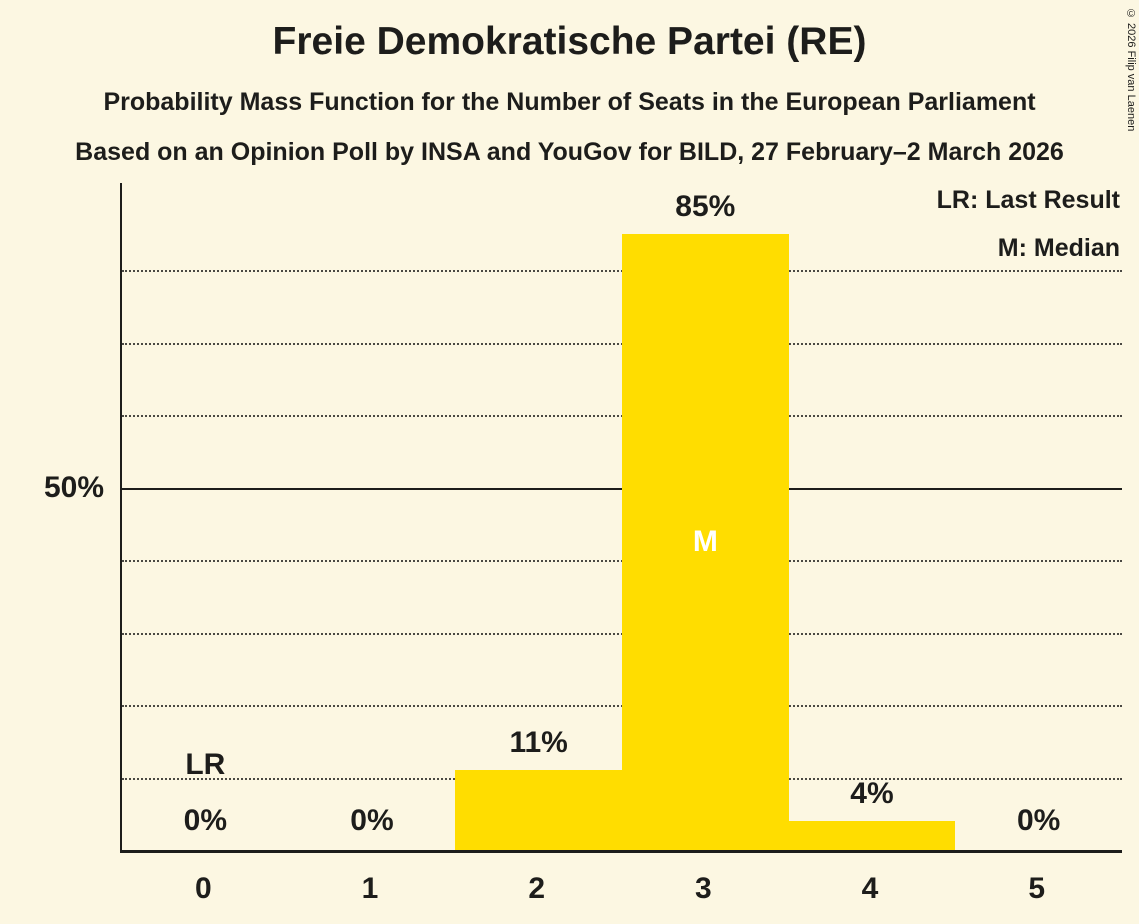 The height and width of the screenshot is (924, 1139). What do you see at coordinates (1028, 200) in the screenshot?
I see `legend-last-result: LR: Last Result` at bounding box center [1028, 200].